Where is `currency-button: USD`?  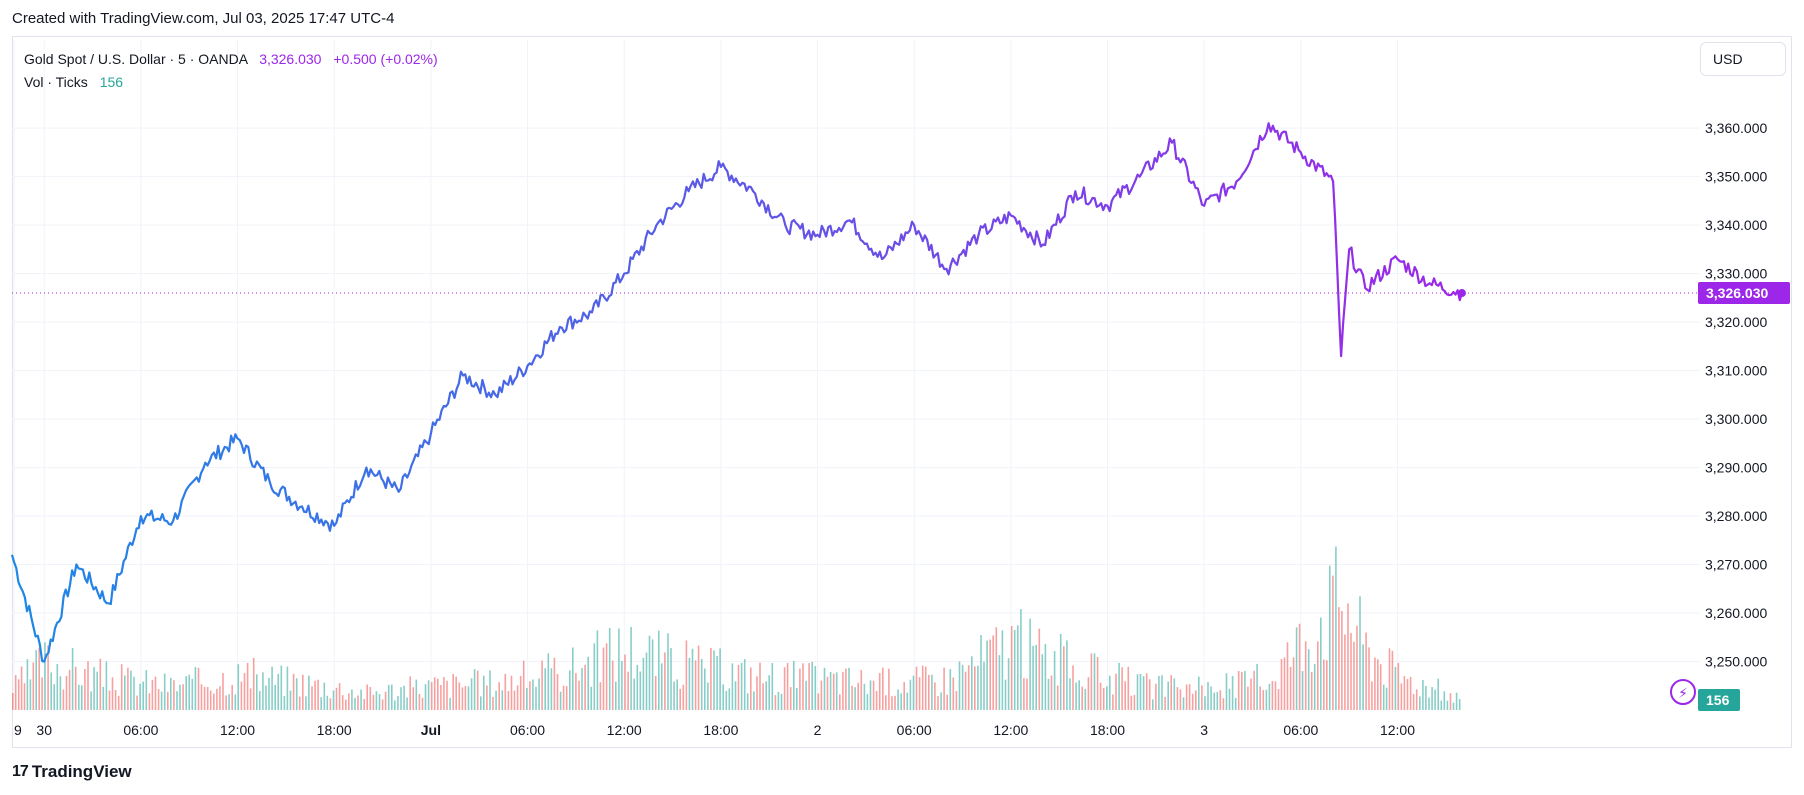
currency-button: USD is located at coordinates (1743, 59).